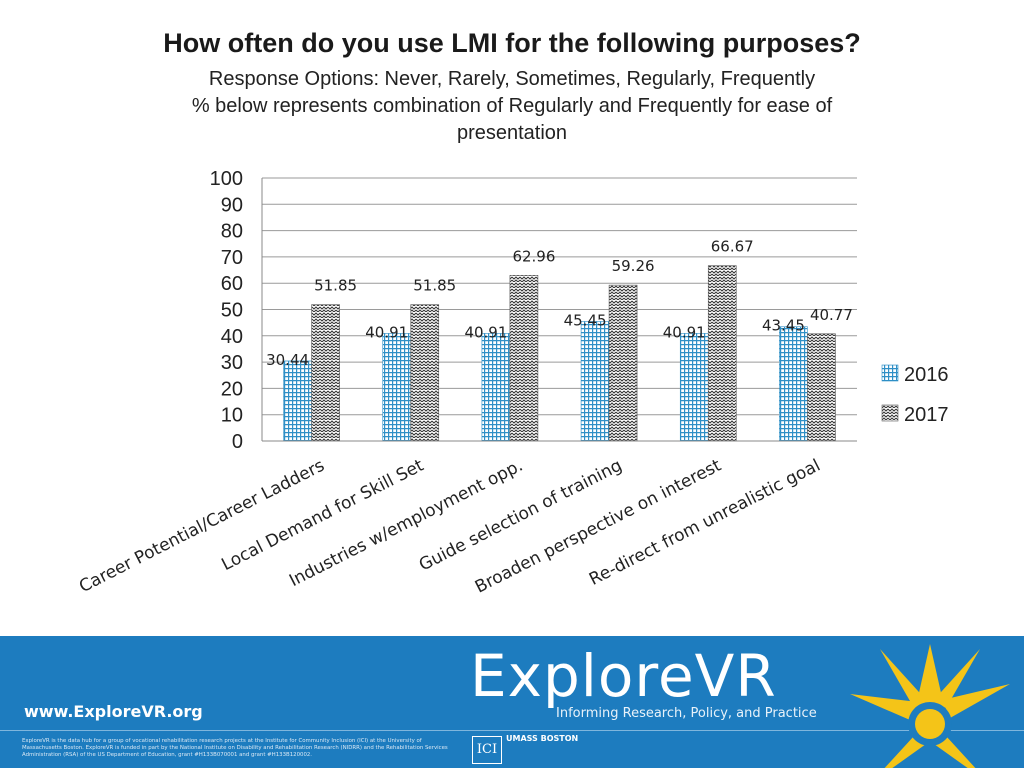 The image size is (1024, 768). What do you see at coordinates (113, 711) in the screenshot?
I see `website-link: www.ExploreVR.org` at bounding box center [113, 711].